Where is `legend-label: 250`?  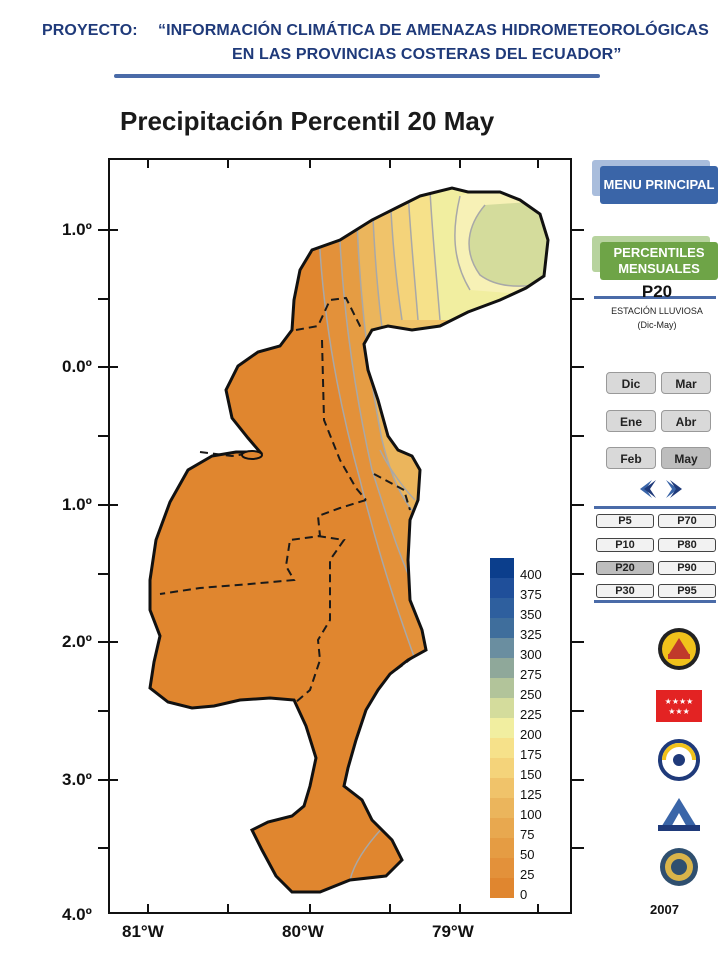 legend-label: 250 is located at coordinates (531, 694).